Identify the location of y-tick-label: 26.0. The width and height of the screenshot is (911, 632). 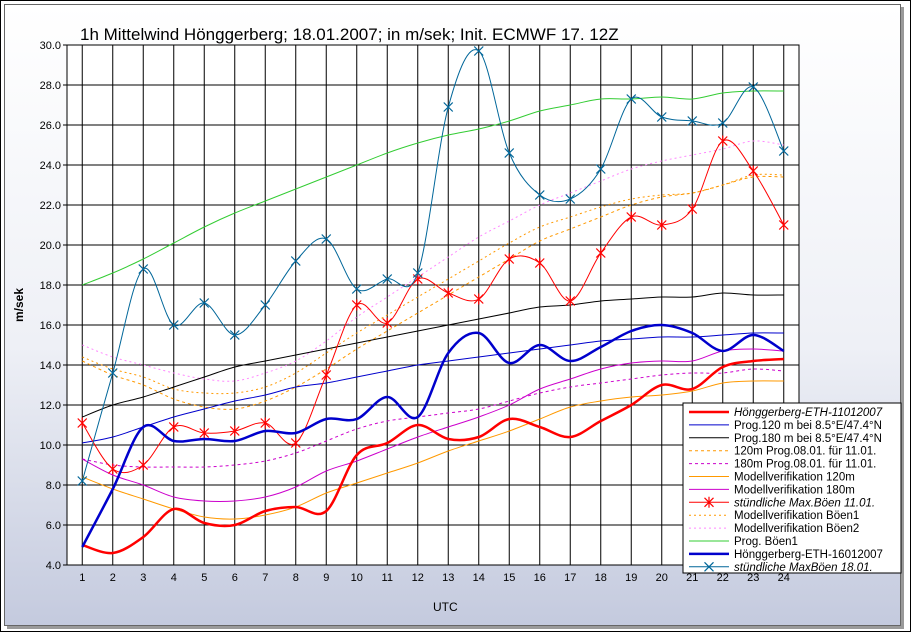
(50, 126).